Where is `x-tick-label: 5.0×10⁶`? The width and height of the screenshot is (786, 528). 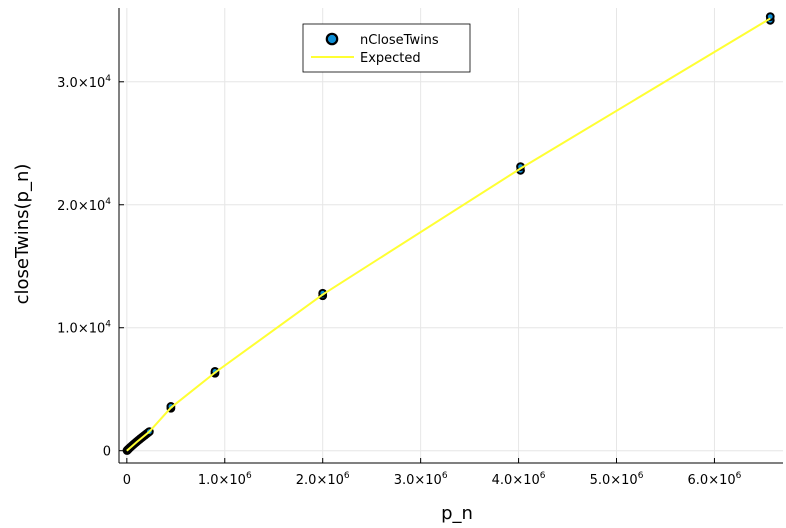 x-tick-label: 5.0×10⁶ is located at coordinates (617, 479).